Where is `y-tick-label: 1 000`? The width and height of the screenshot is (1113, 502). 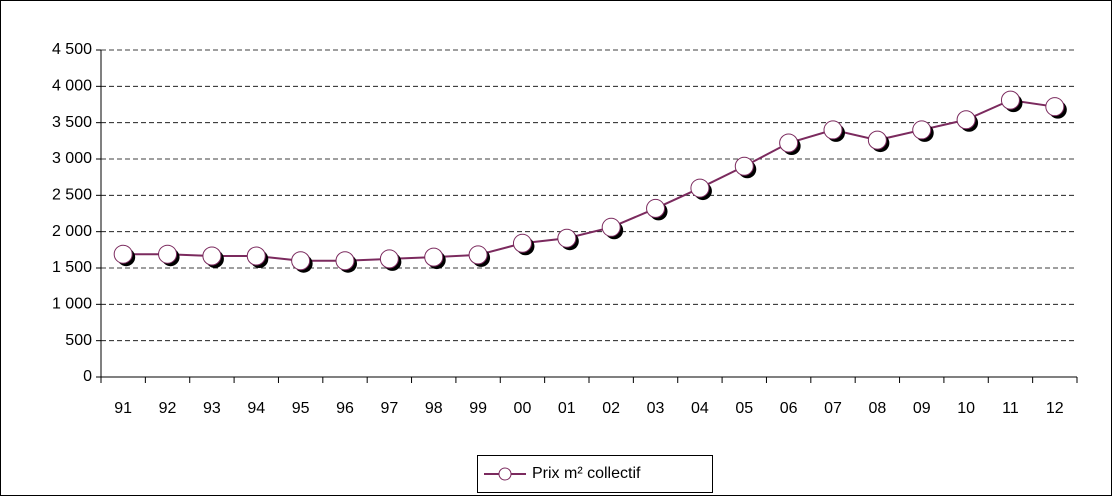 y-tick-label: 1 000 is located at coordinates (72, 304).